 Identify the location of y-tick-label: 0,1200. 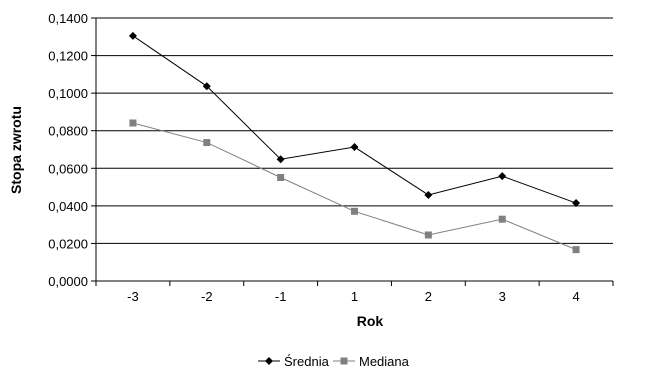
(68, 56).